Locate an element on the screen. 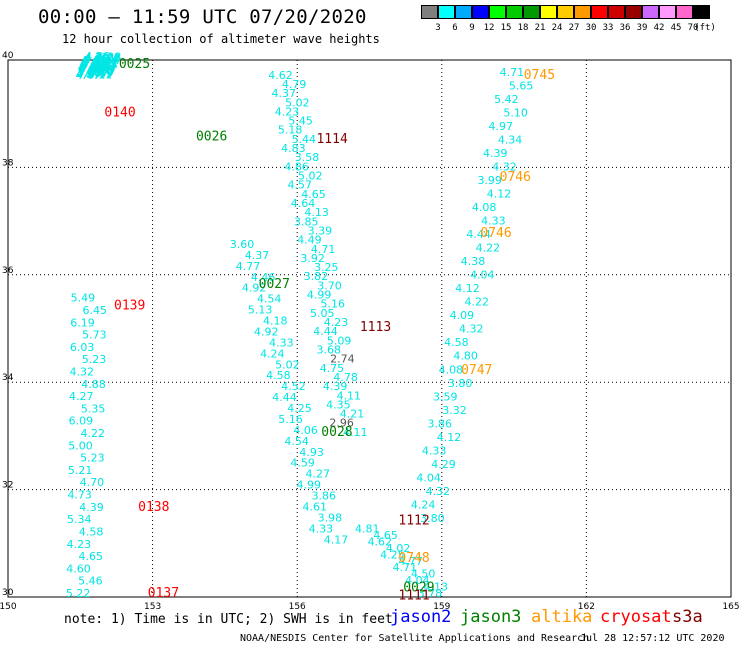 This screenshot has height=650, width=740. pass-label-cryosat: 0140 is located at coordinates (119, 112).